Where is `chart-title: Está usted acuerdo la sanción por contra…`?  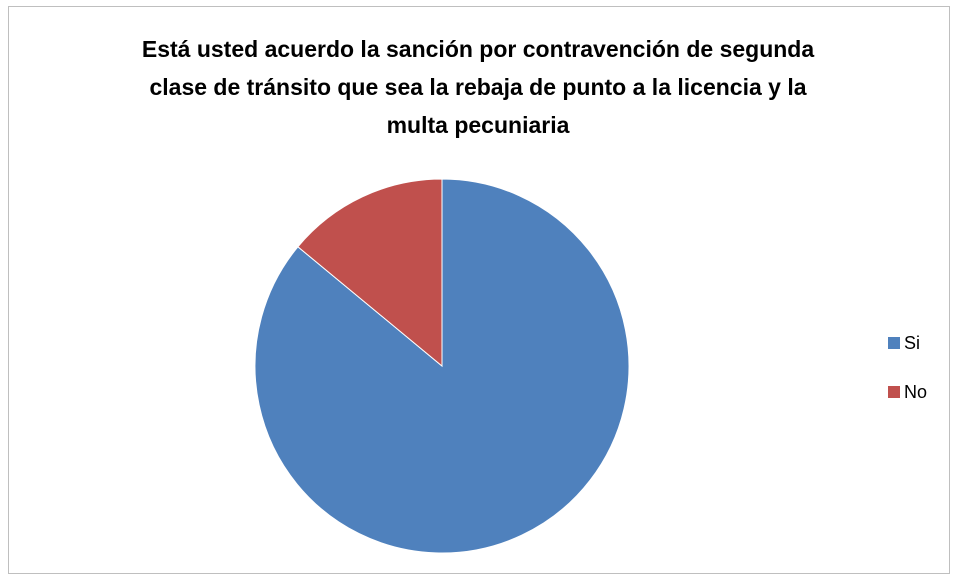 chart-title: Está usted acuerdo la sanción por contra… is located at coordinates (478, 87).